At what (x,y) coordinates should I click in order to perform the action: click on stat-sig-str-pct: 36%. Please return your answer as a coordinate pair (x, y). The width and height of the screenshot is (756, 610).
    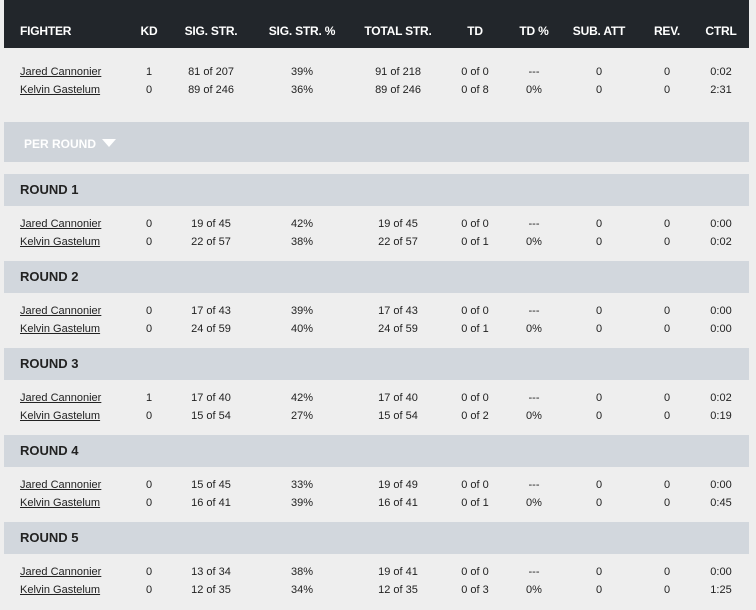
    Looking at the image, I should click on (302, 90).